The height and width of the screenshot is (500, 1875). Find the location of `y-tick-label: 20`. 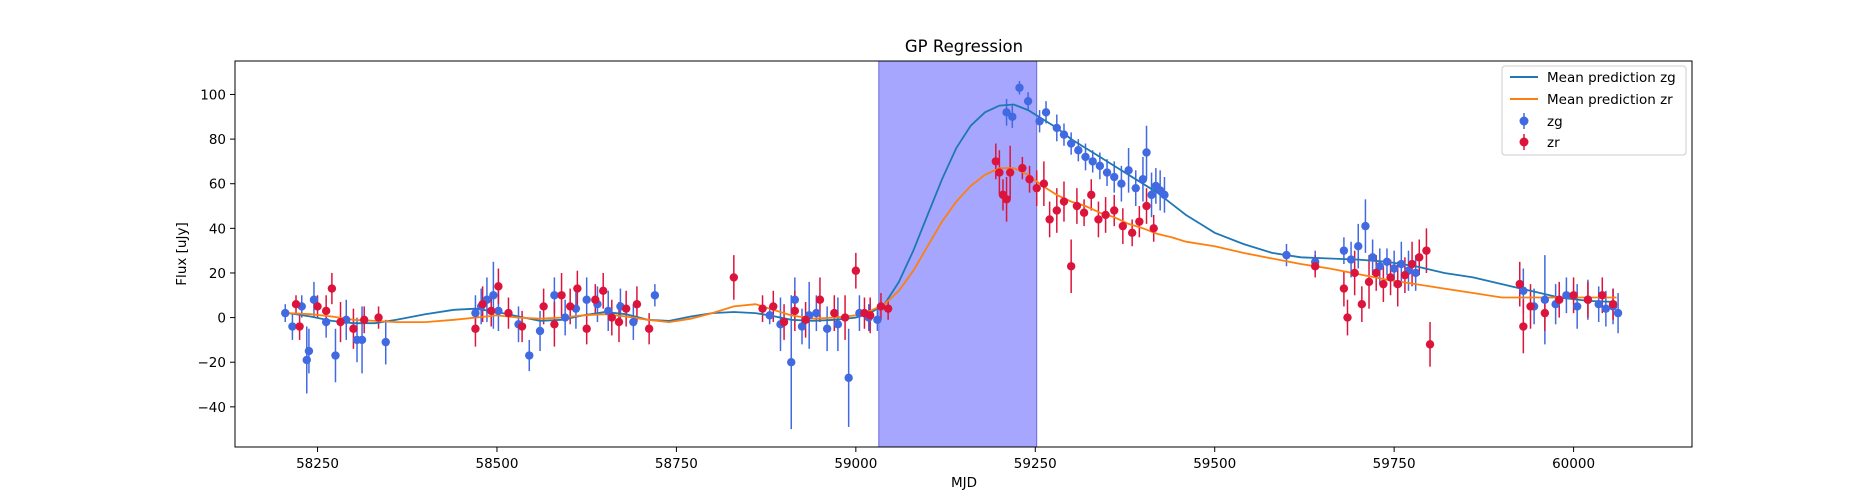

y-tick-label: 20 is located at coordinates (217, 274).